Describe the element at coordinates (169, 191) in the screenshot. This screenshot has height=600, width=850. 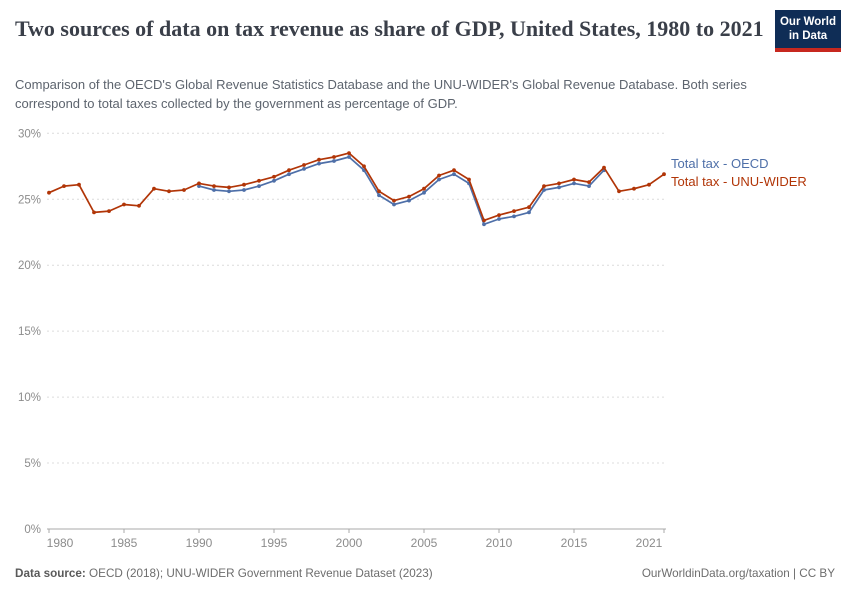
I see `data-point-unu-wider-1988` at that location.